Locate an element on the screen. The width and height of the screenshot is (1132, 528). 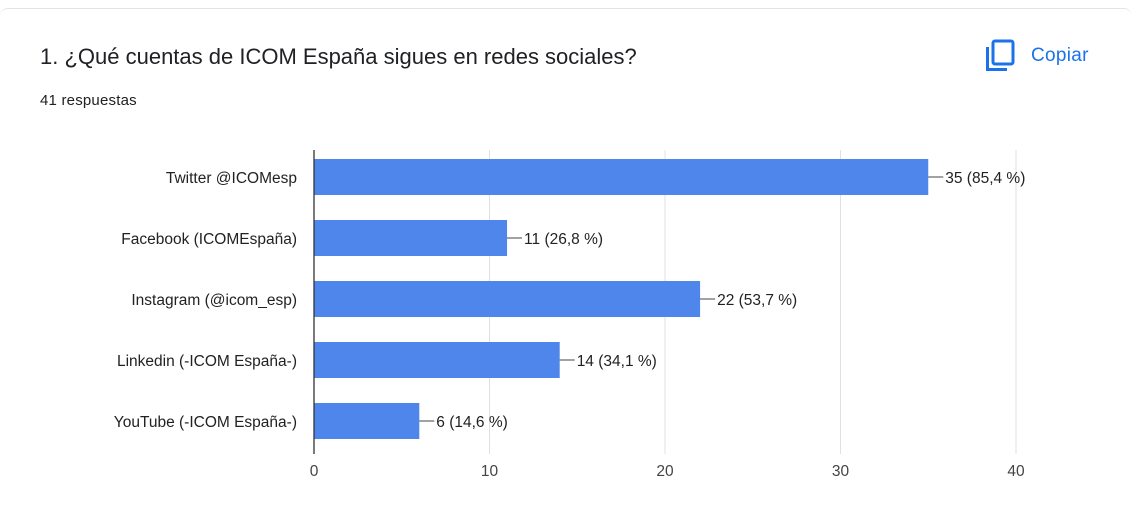
copy-icon is located at coordinates (1000, 55).